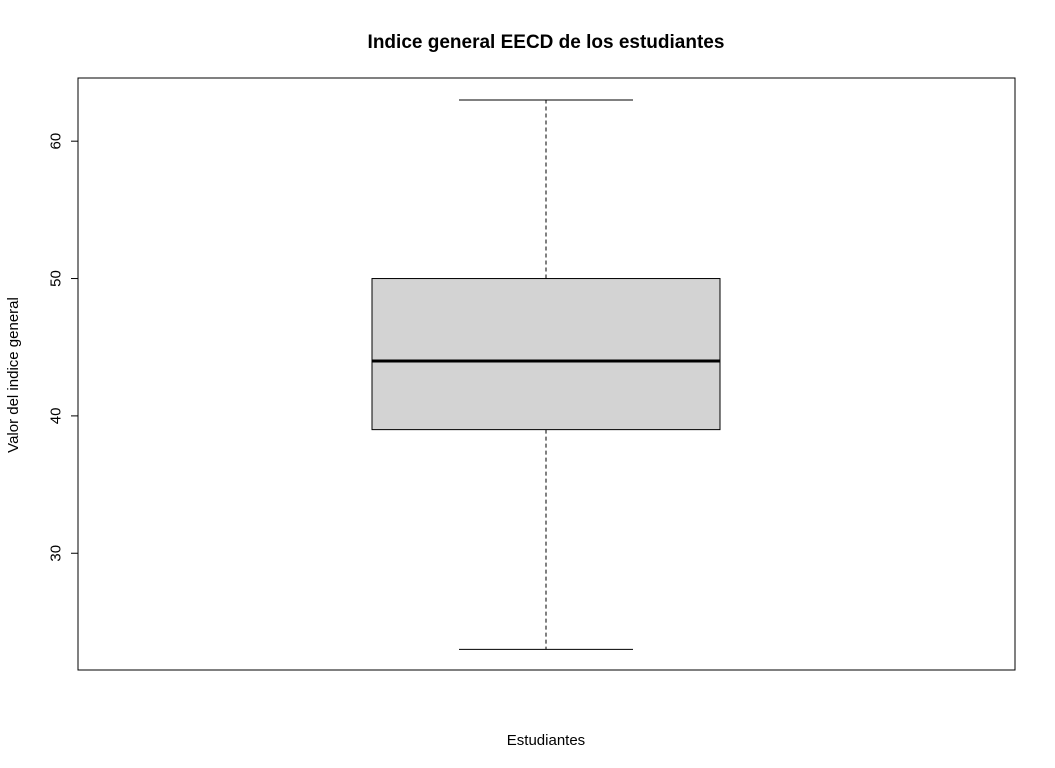 The width and height of the screenshot is (1055, 768). Describe the element at coordinates (546, 740) in the screenshot. I see `x-axis-label: Estudiantes` at that location.